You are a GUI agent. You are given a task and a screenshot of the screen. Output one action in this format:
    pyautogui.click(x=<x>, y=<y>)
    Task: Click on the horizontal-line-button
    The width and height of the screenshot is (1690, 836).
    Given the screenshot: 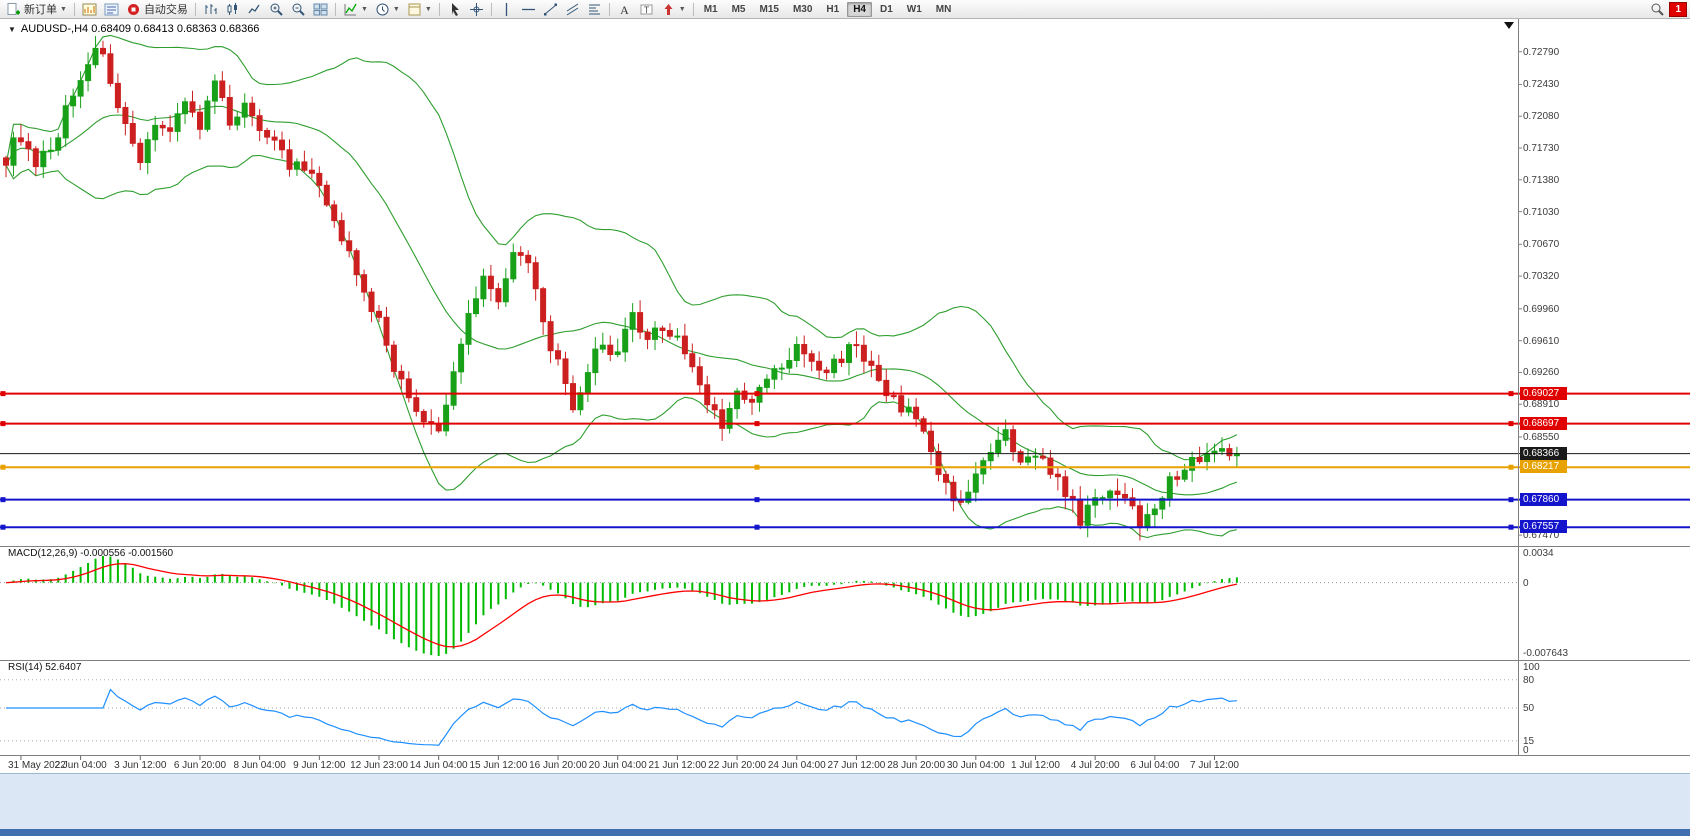 What is the action you would take?
    pyautogui.click(x=528, y=9)
    